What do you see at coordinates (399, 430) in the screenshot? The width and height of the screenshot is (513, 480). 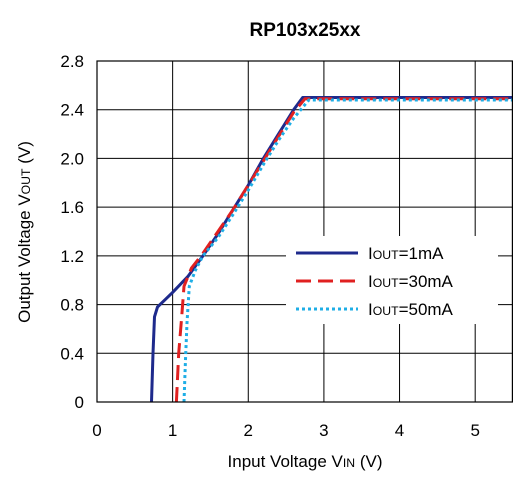 I see `x-tick-label: 4` at bounding box center [399, 430].